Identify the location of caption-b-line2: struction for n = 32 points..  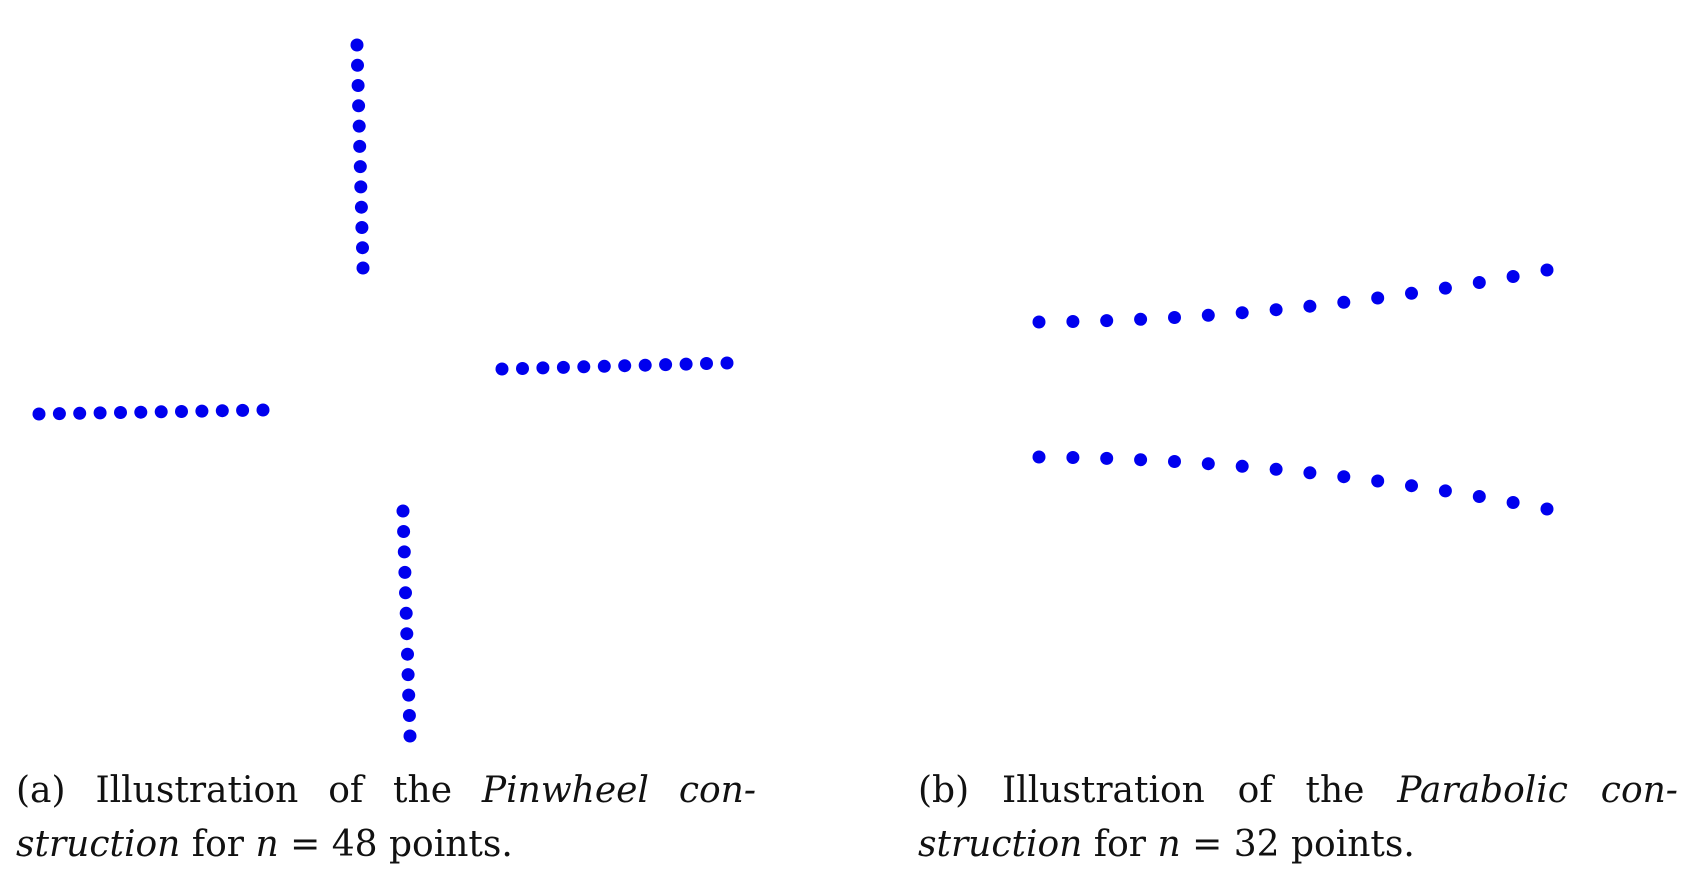
(1298, 845).